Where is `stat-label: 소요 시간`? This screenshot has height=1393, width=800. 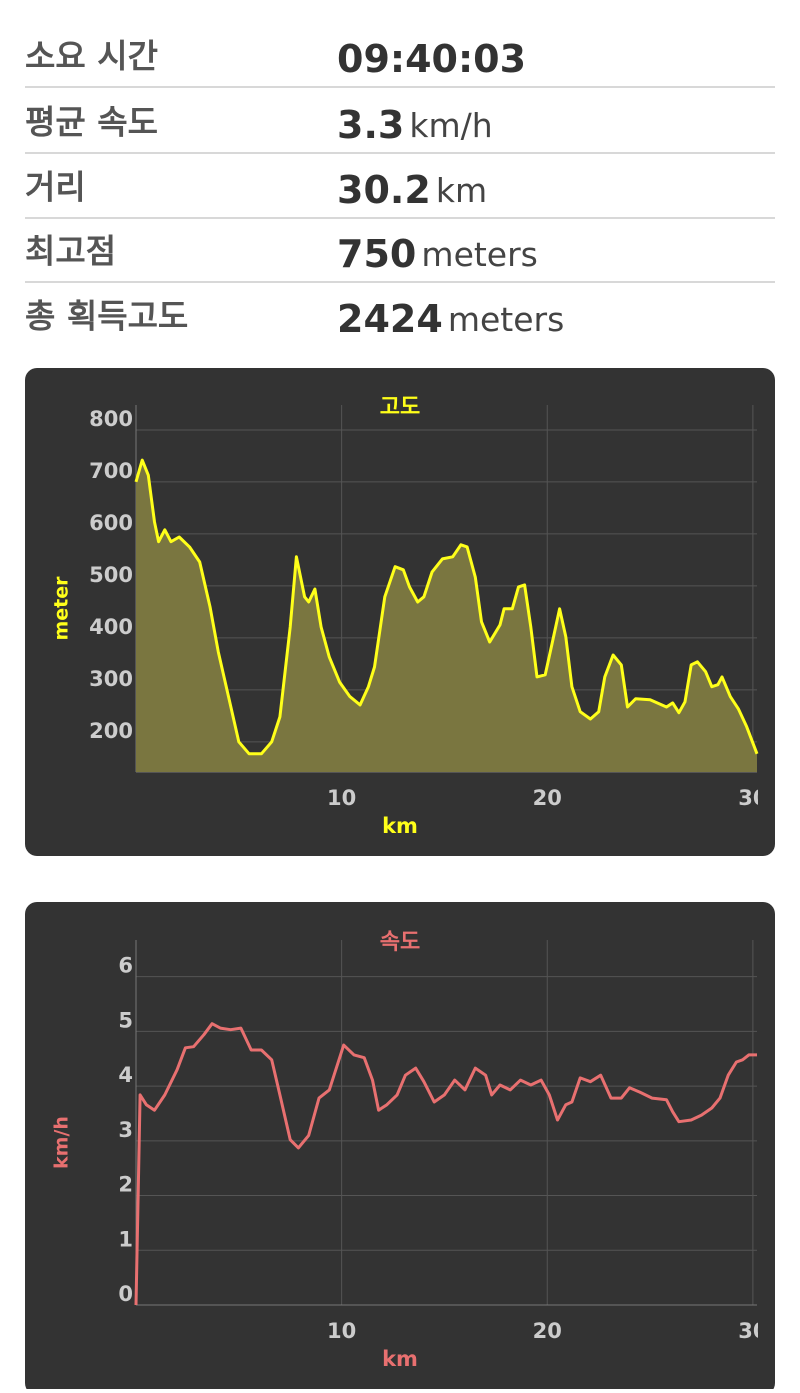
stat-label: 소요 시간 is located at coordinates (91, 56).